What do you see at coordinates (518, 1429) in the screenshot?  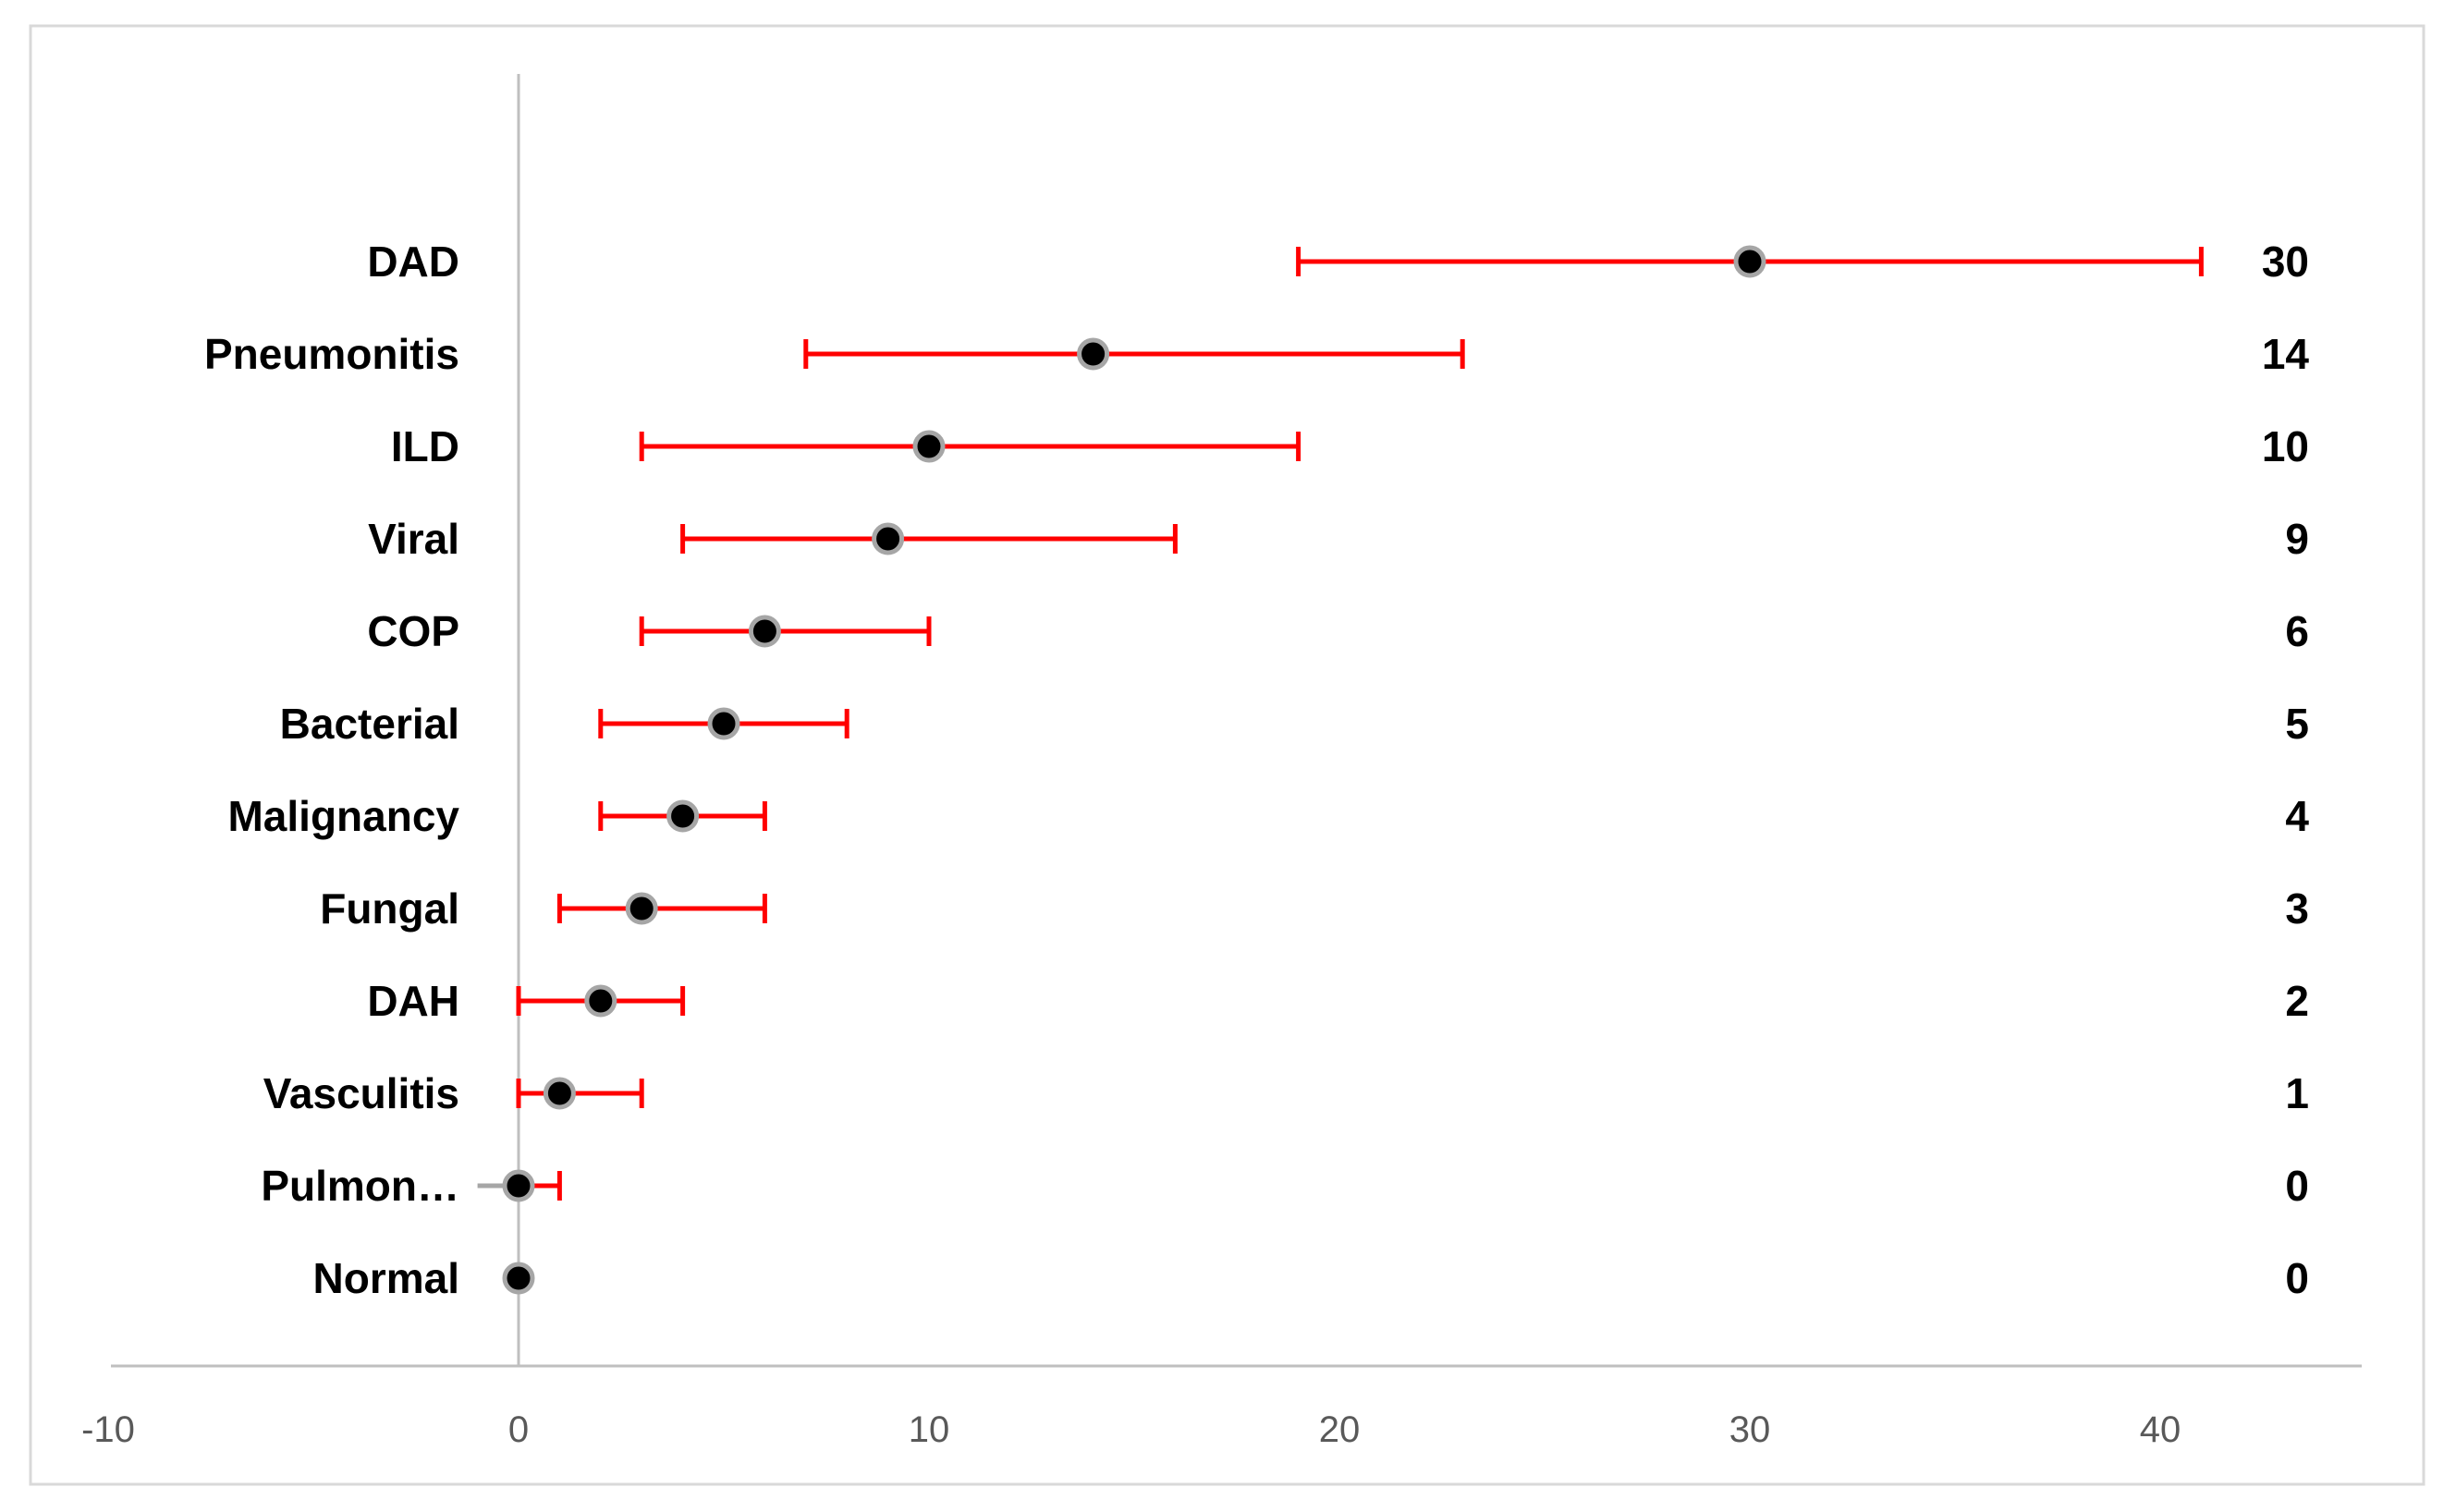 I see `x-tick-label: 0` at bounding box center [518, 1429].